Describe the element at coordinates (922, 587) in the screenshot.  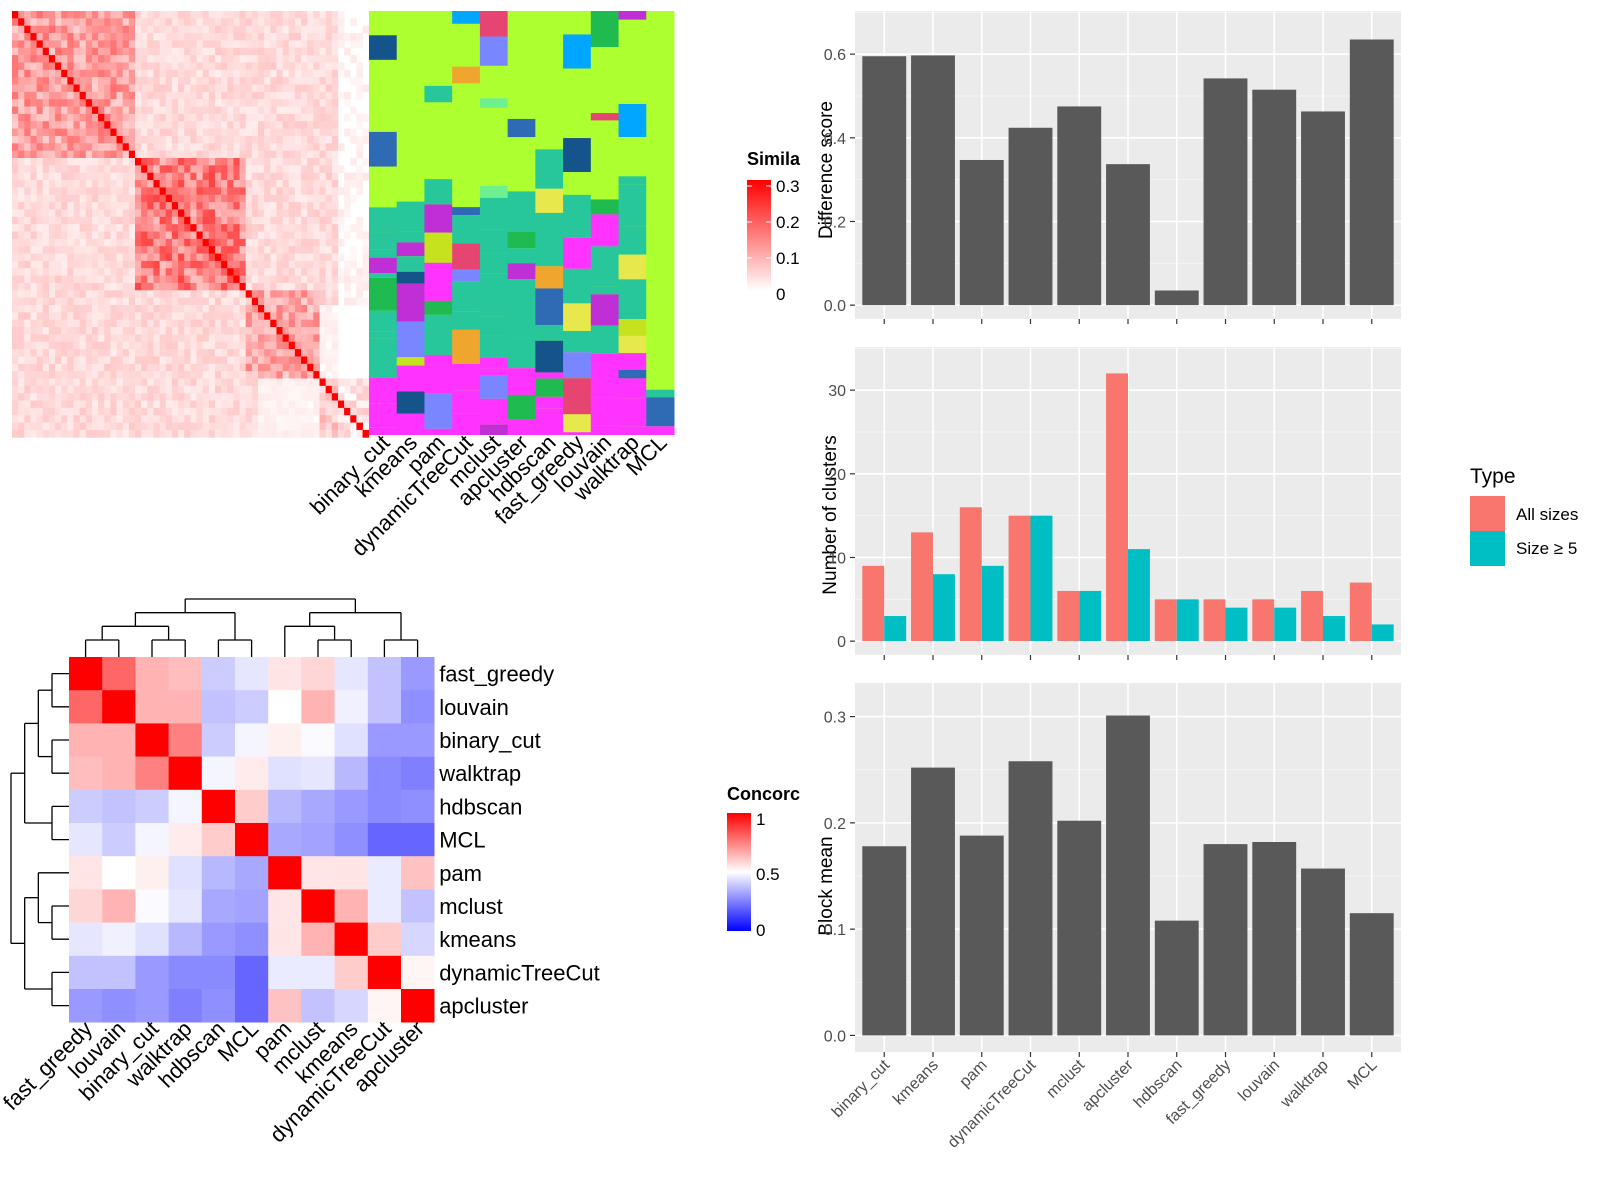
I see `bar-all-sizes` at that location.